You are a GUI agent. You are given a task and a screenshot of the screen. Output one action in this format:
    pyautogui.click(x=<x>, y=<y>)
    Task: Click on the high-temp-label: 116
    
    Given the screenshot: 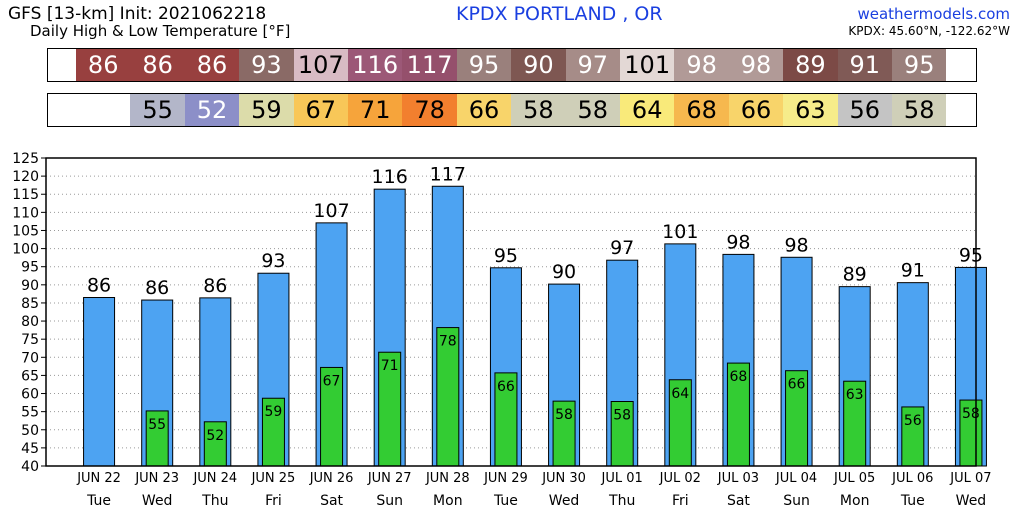 What is the action you would take?
    pyautogui.click(x=390, y=177)
    